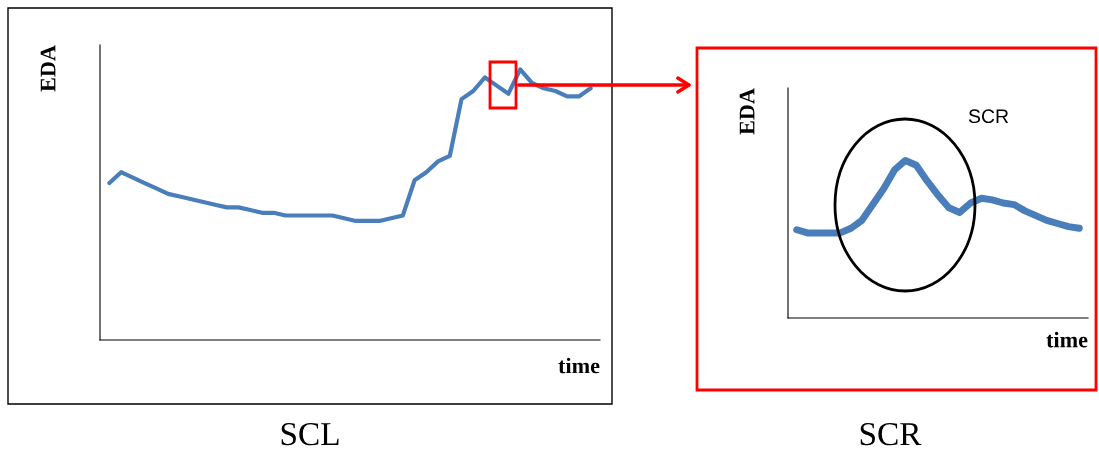 The height and width of the screenshot is (456, 1099). Describe the element at coordinates (310, 434) in the screenshot. I see `text: SCL` at that location.